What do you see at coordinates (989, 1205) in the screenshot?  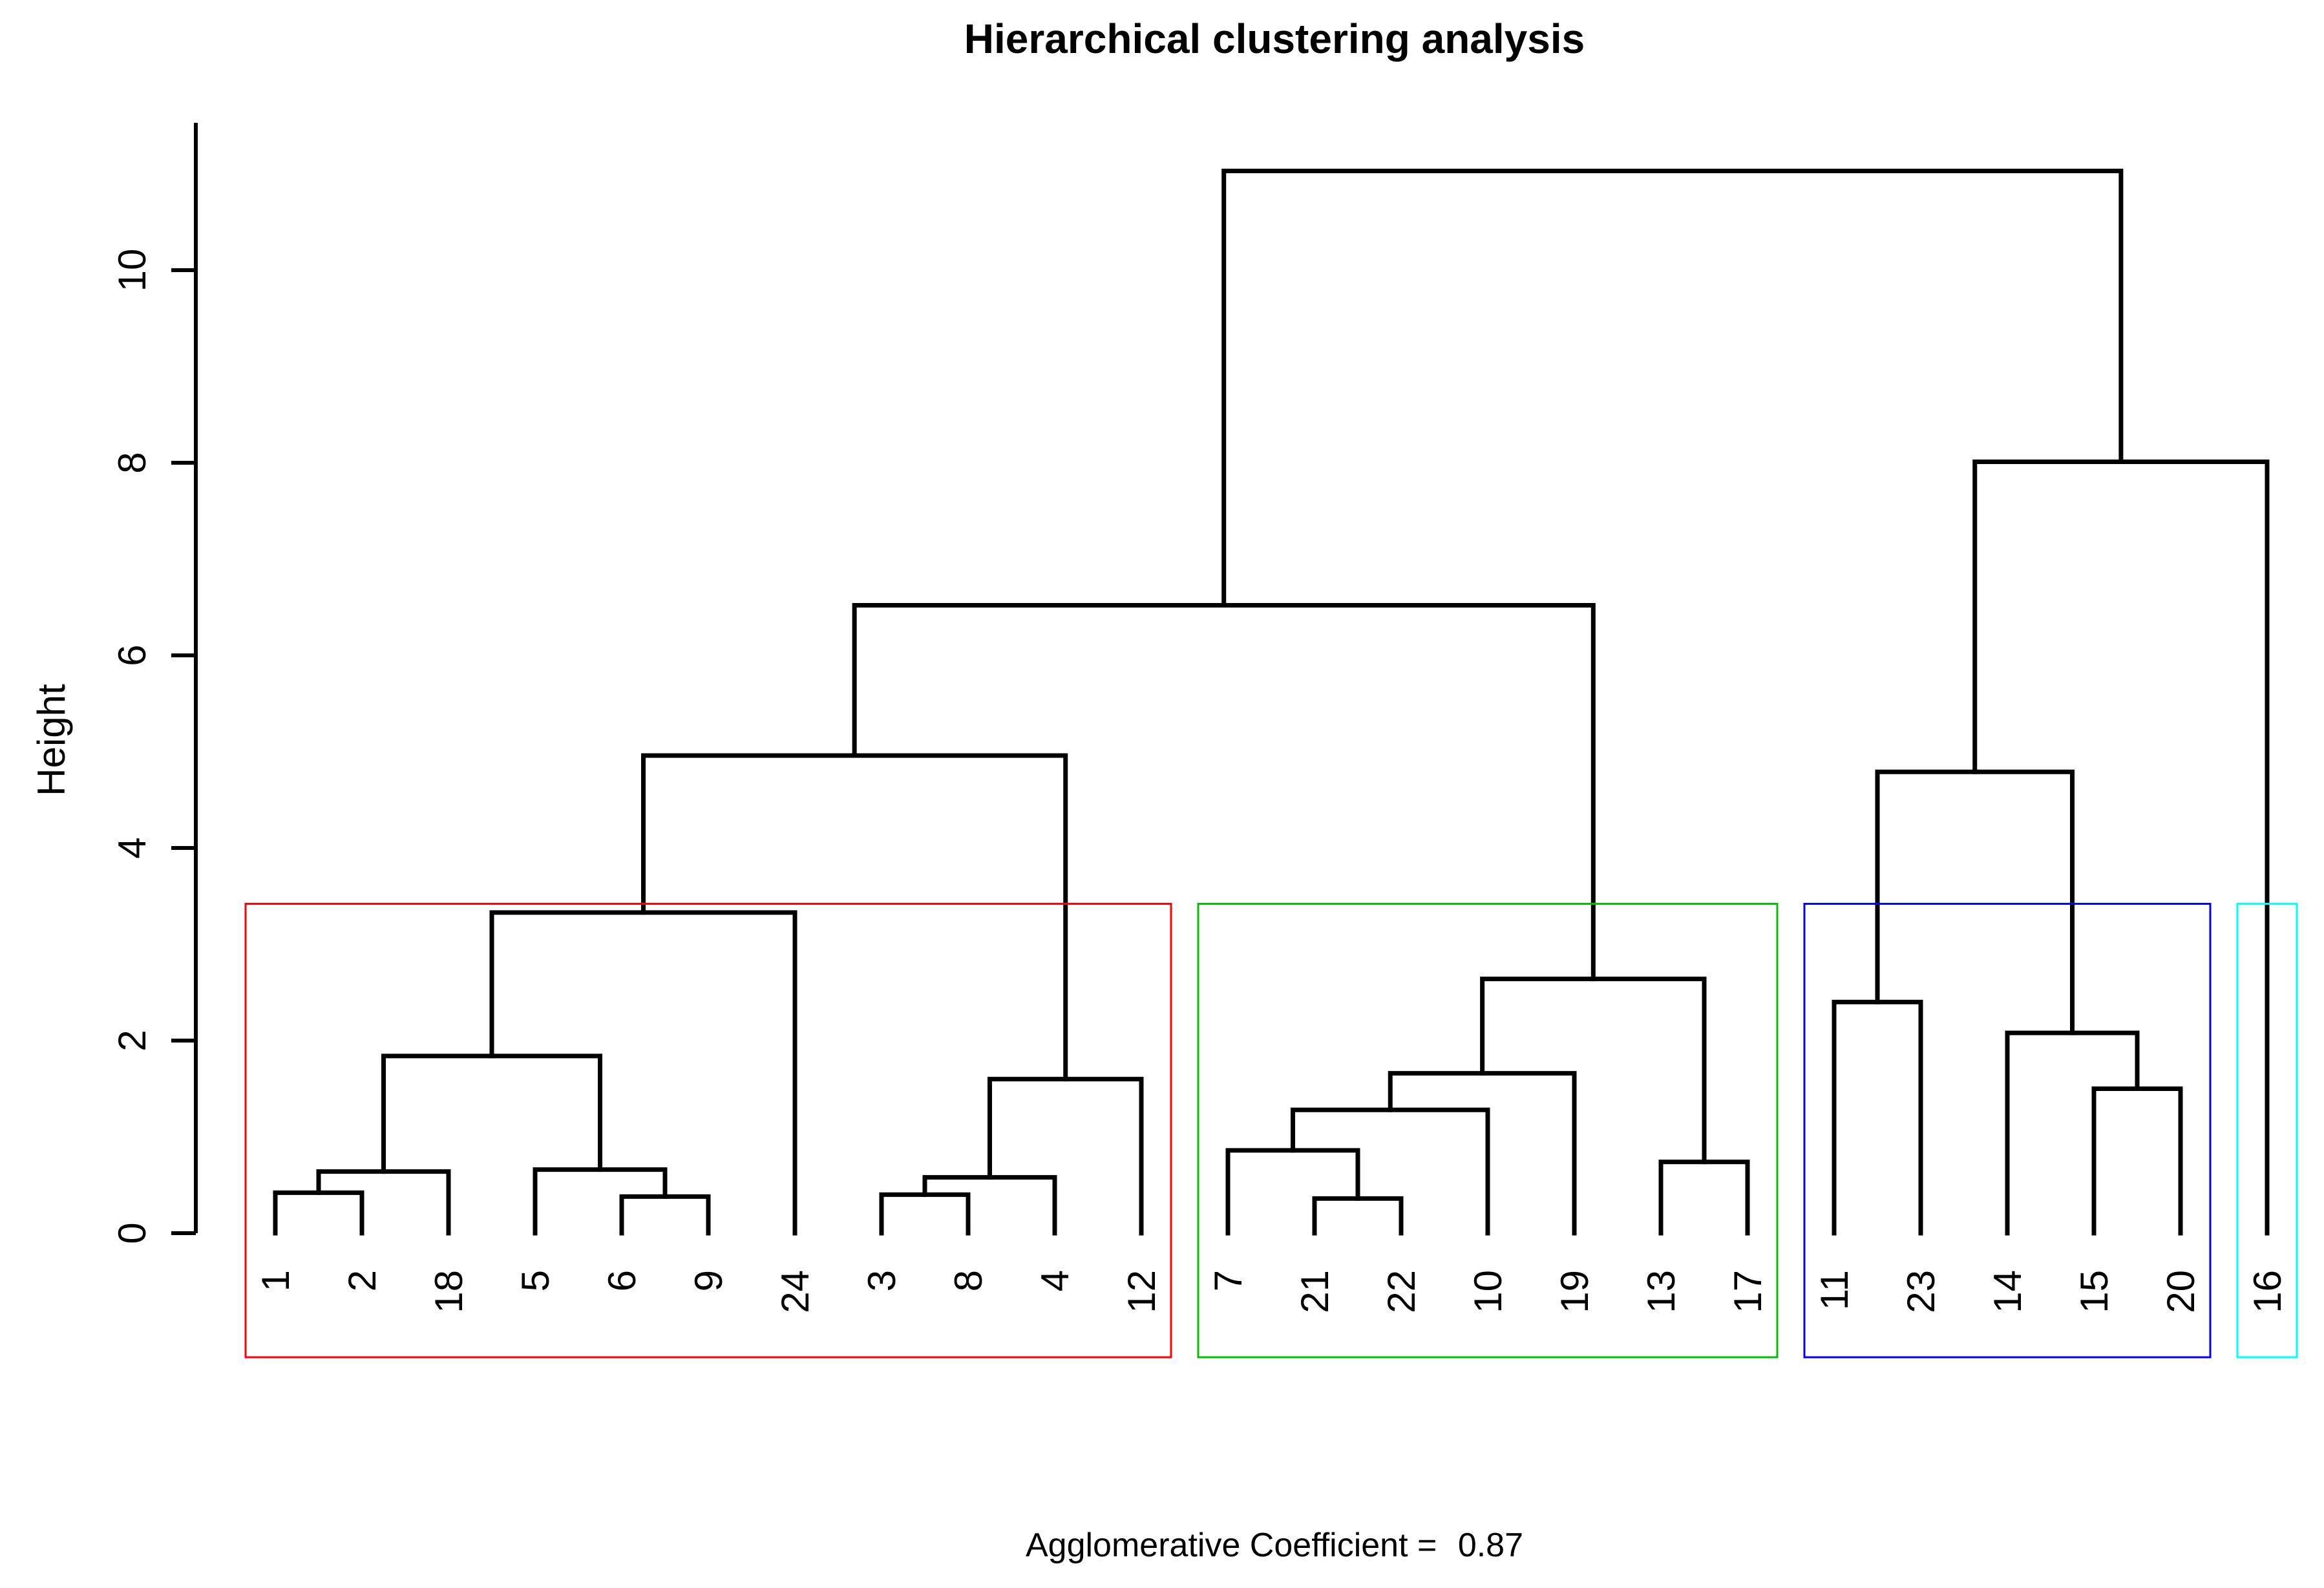 I see `dendrogram-branch-m8` at bounding box center [989, 1205].